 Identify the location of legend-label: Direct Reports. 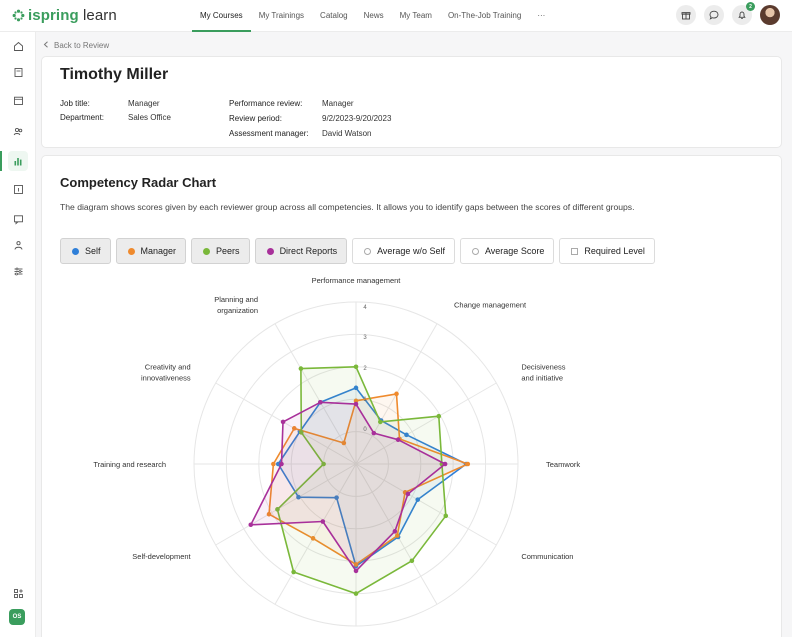
(308, 251).